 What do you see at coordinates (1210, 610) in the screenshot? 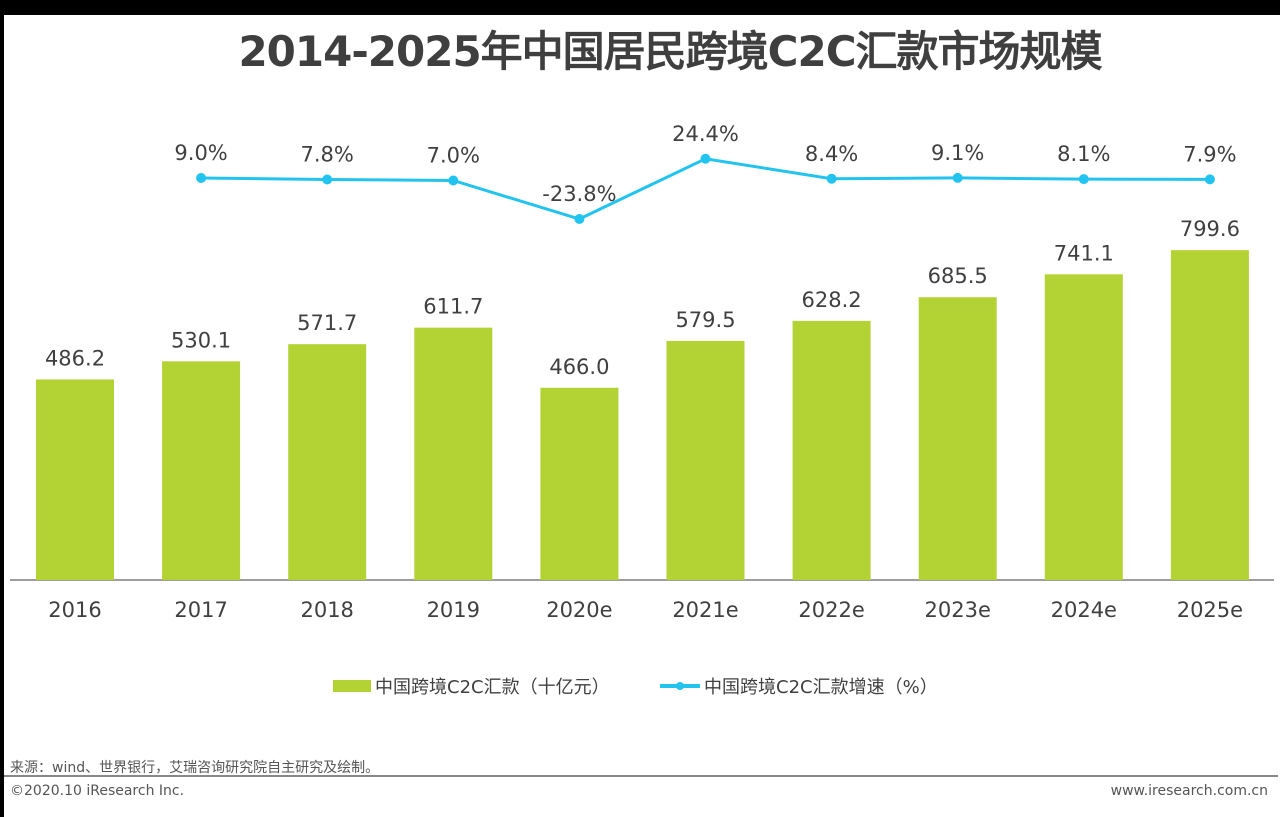
I see `x-tick-label: 2025e` at bounding box center [1210, 610].